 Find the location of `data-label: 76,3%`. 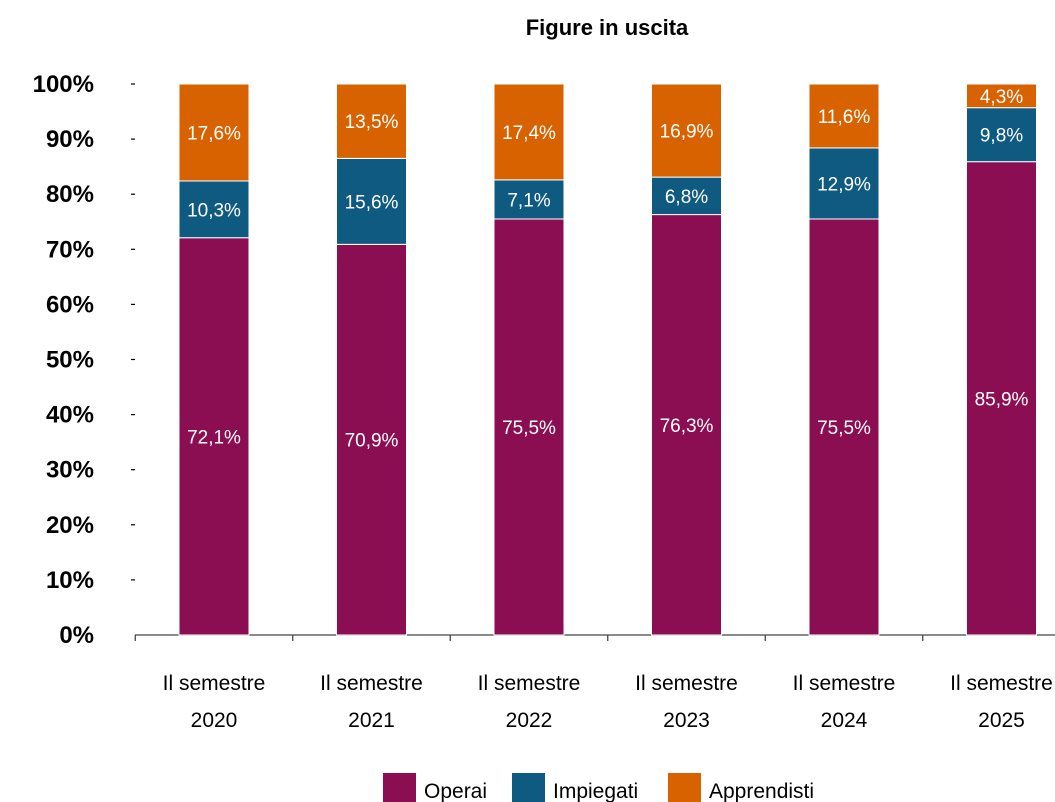

data-label: 76,3% is located at coordinates (687, 426).